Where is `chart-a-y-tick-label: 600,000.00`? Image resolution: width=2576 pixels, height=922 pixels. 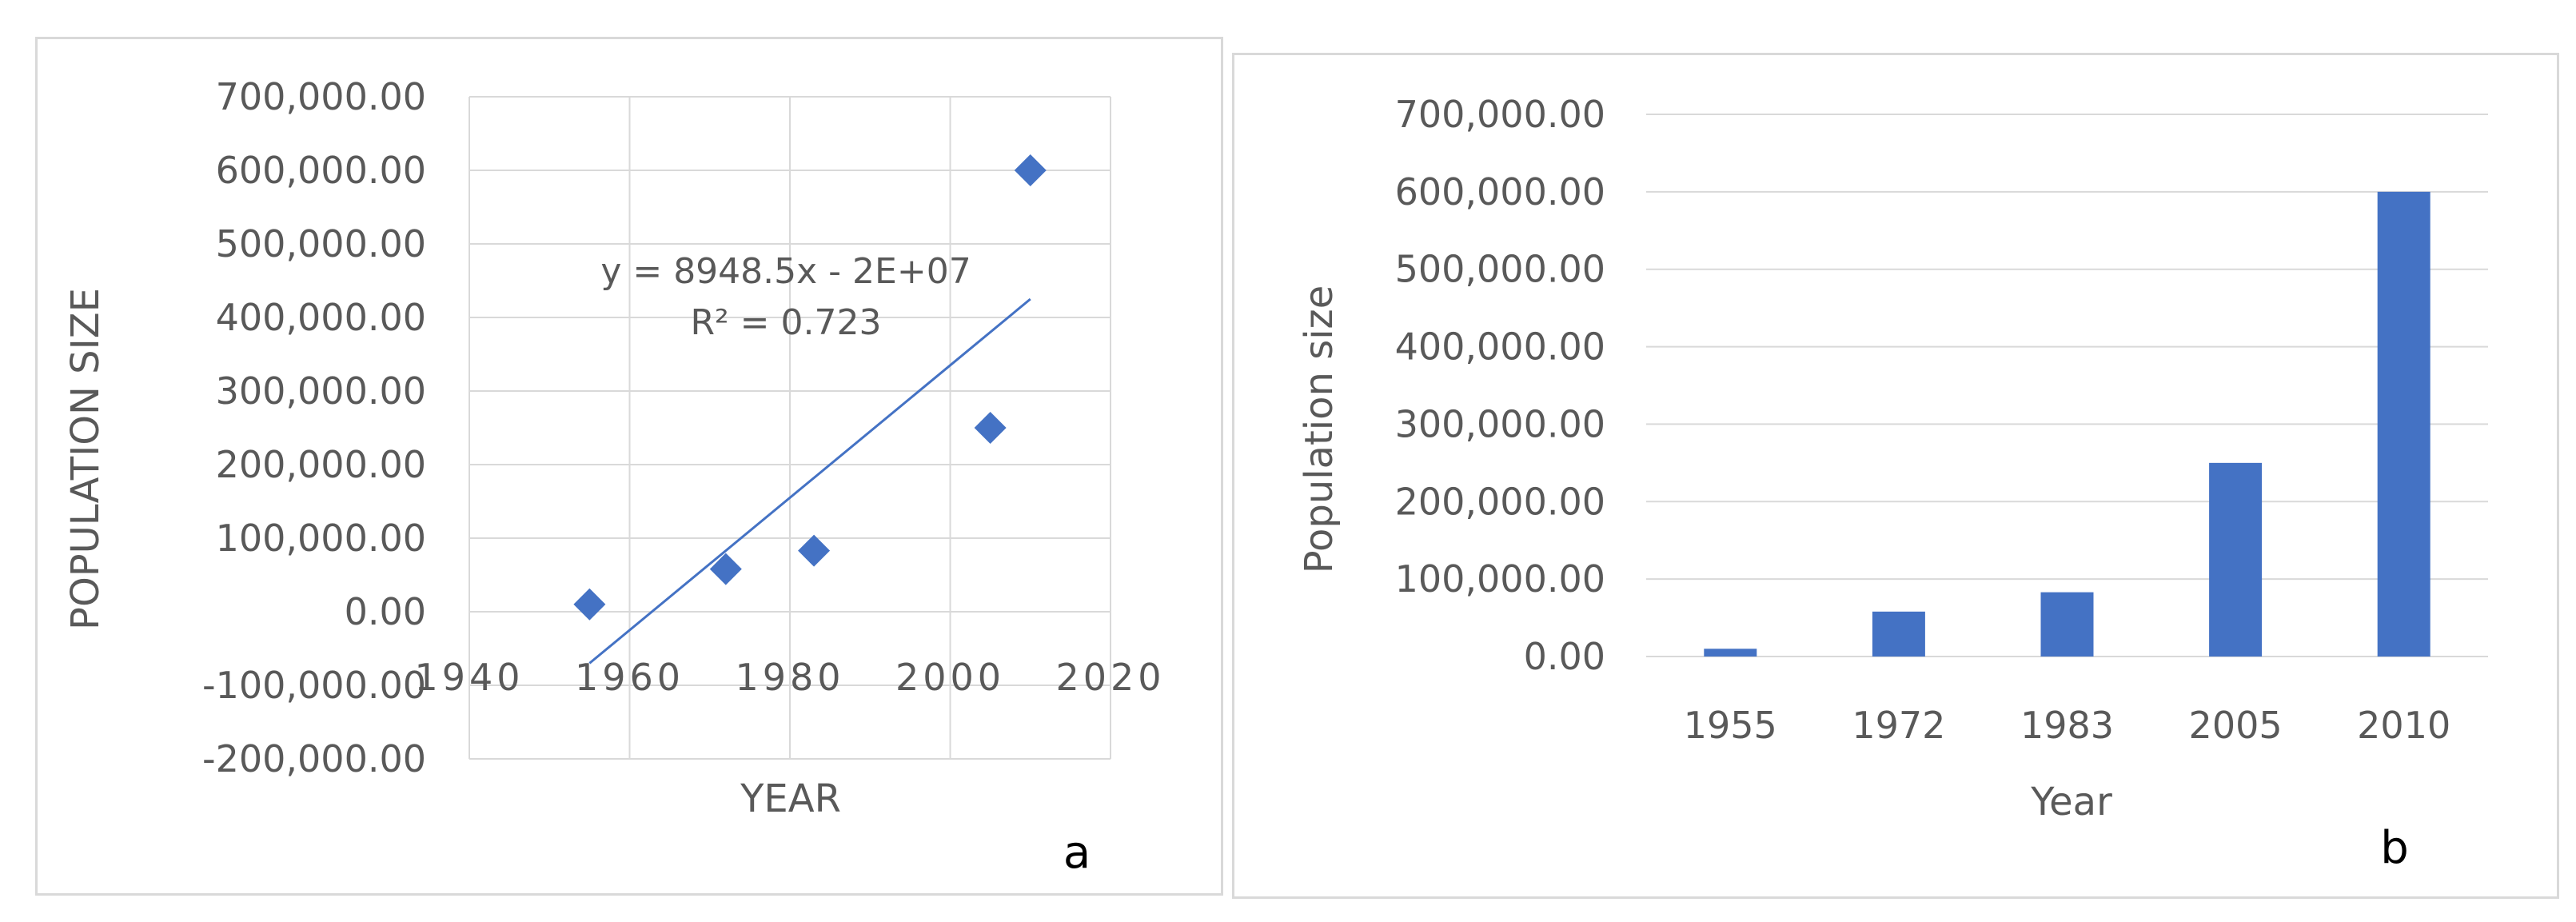 chart-a-y-tick-label: 600,000.00 is located at coordinates (321, 170).